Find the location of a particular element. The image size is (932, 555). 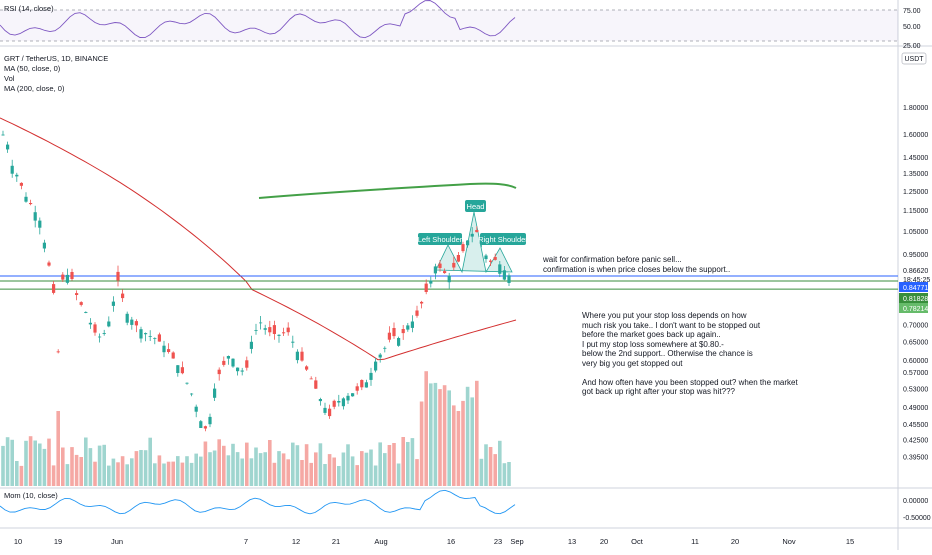

ma50-label: MA (50, close, 0) is located at coordinates (32, 68).